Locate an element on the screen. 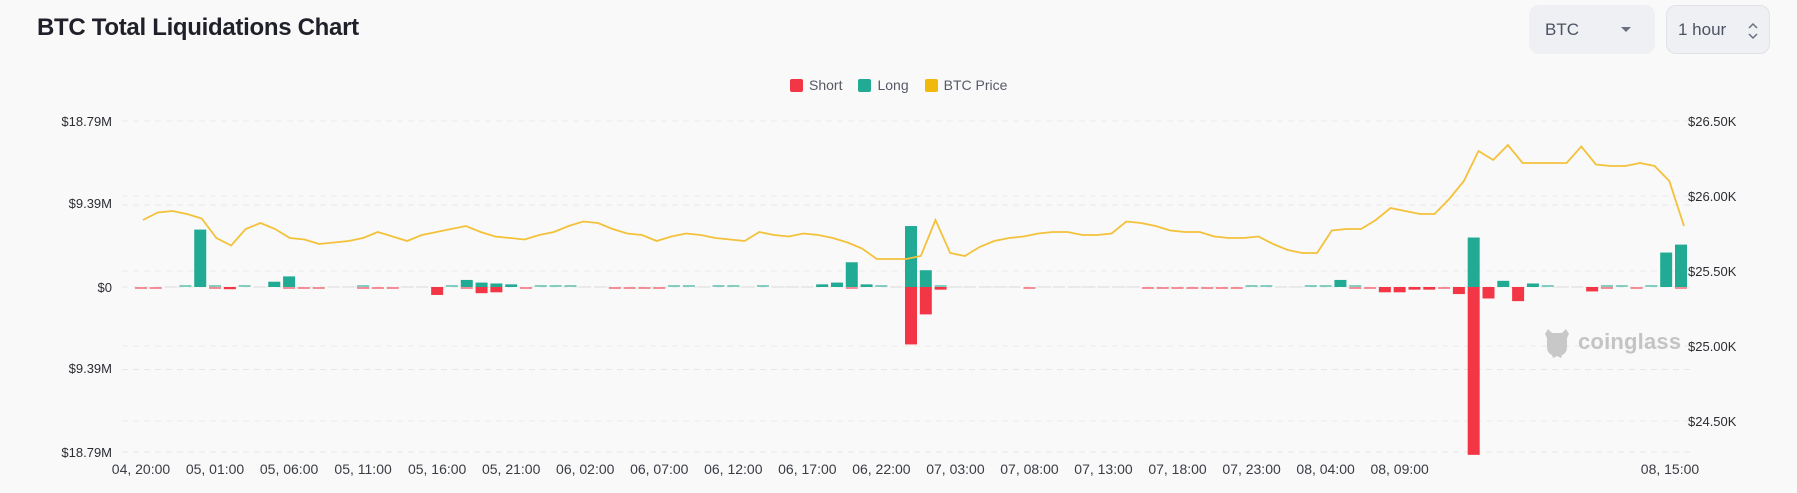  svg-text: 05, 01:00 is located at coordinates (215, 469).